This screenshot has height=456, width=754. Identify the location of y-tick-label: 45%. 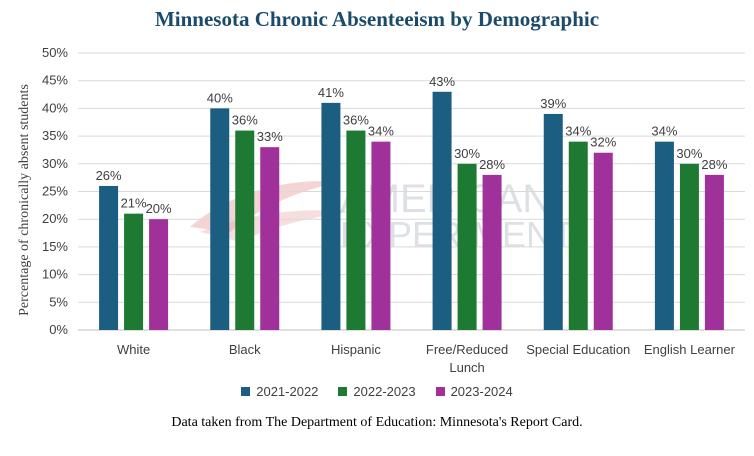
(55, 80).